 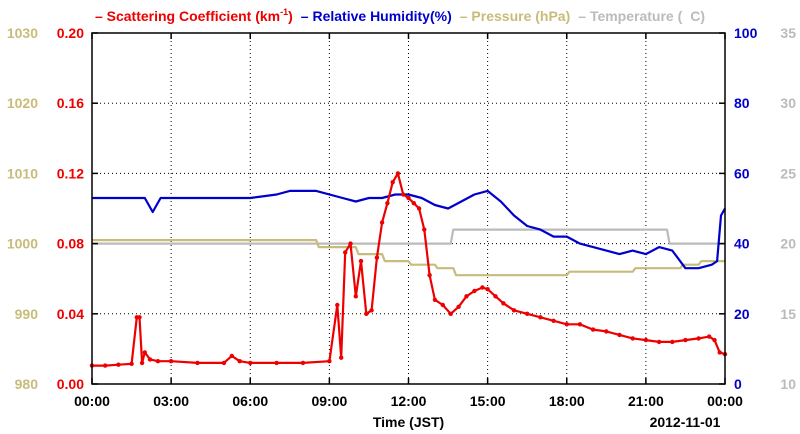 I want to click on pressure-tick-label: 1010, so click(x=22, y=173).